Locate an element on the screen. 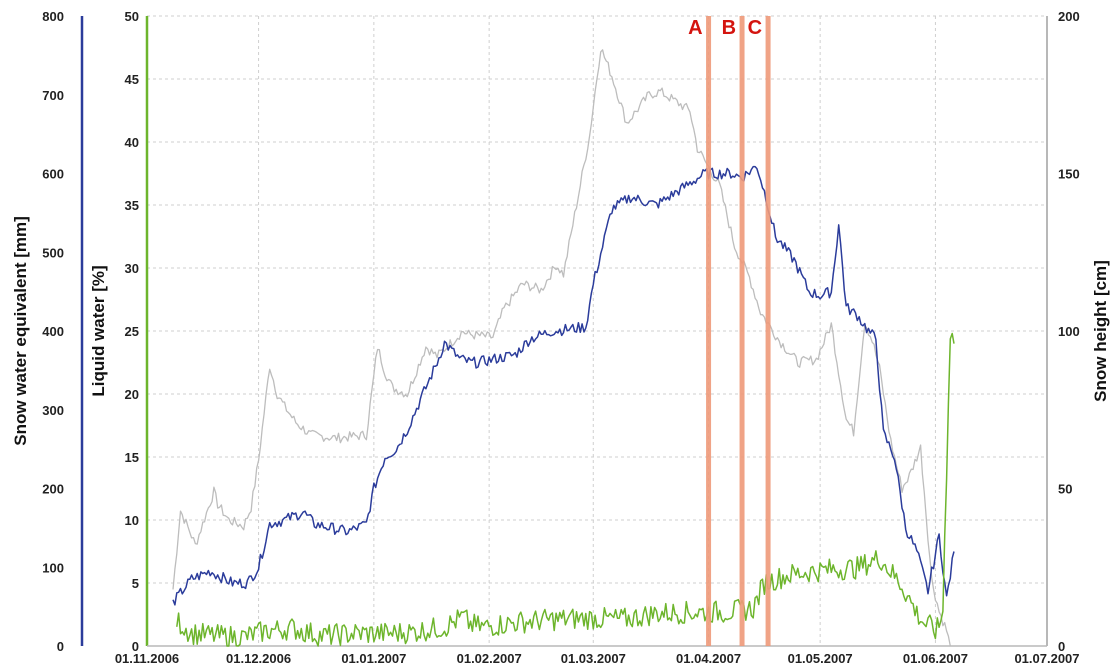 The width and height of the screenshot is (1118, 668). x-tick-label: 01.02.2007 is located at coordinates (489, 658).